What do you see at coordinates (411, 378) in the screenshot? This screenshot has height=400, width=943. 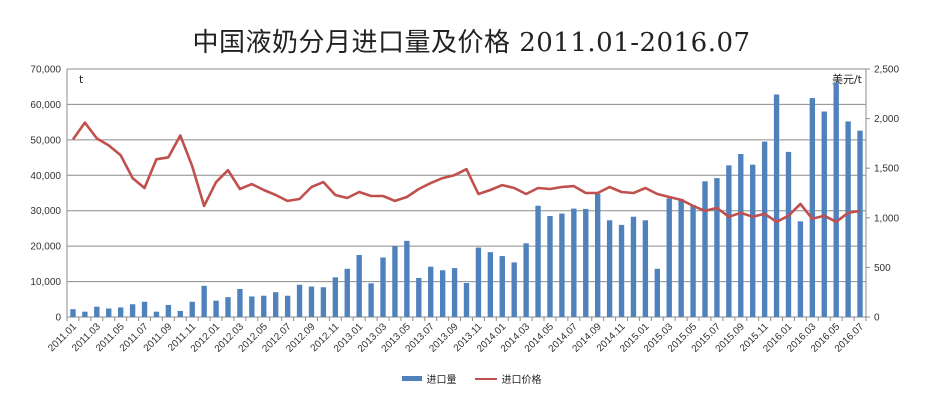 I see `bar-swatch-icon` at bounding box center [411, 378].